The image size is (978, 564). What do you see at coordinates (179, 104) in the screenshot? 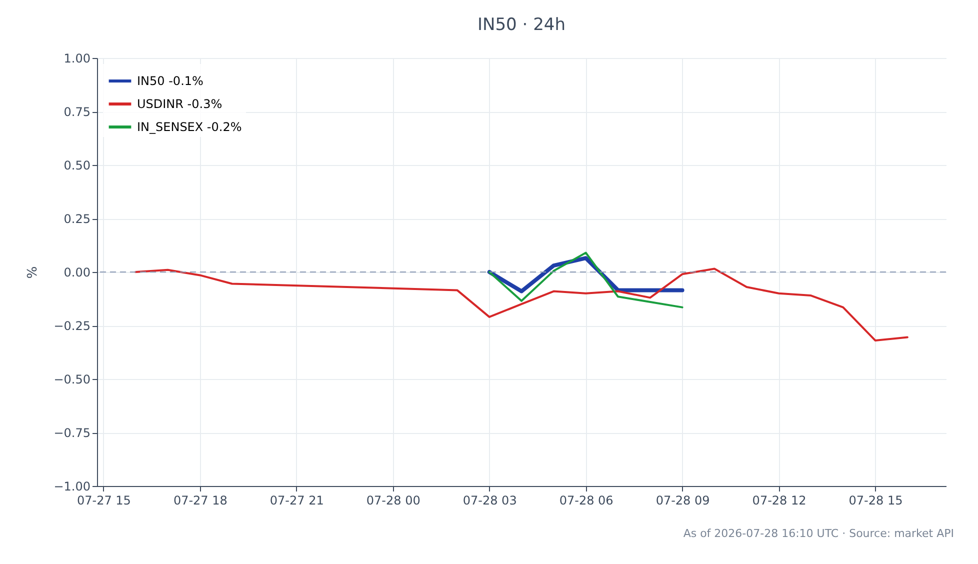
I see `legend-label: USDINR -0.3%` at bounding box center [179, 104].